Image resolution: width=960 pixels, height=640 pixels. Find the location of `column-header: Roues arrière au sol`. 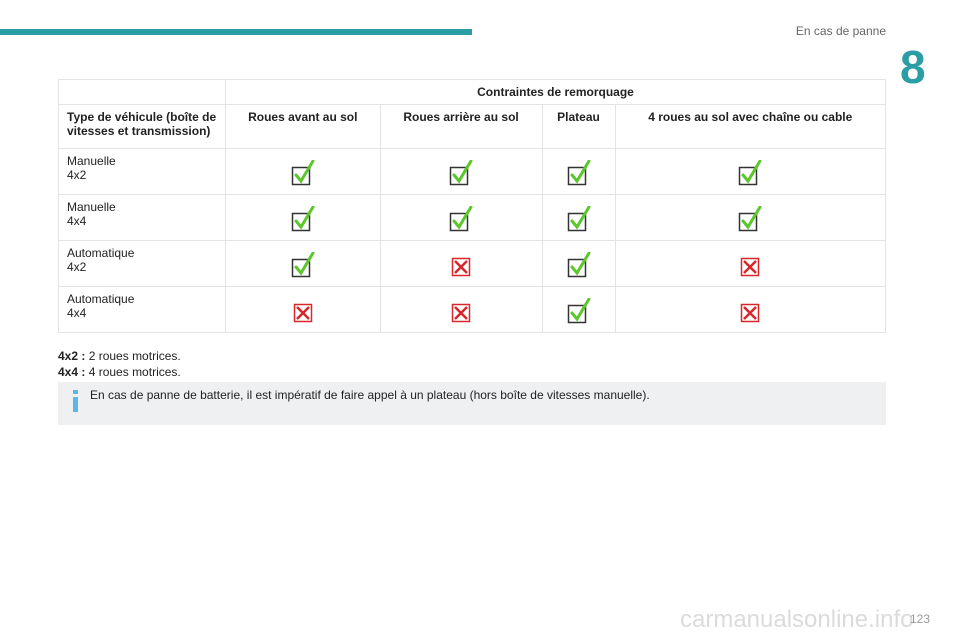

column-header: Roues arrière au sol is located at coordinates (461, 126).